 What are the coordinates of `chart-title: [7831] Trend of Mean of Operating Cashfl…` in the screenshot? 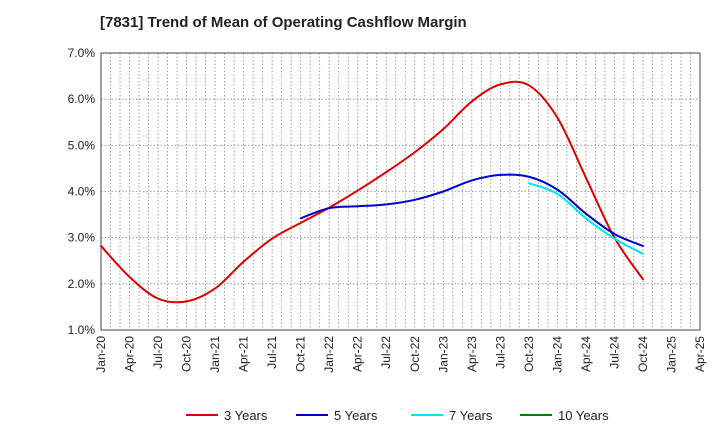 It's located at (283, 22).